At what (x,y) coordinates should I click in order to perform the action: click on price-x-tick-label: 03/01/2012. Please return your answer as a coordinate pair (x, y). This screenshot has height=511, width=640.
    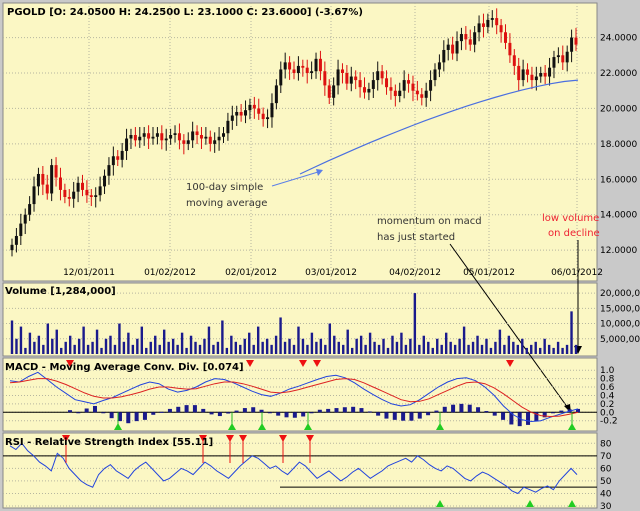
    Looking at the image, I should click on (331, 273).